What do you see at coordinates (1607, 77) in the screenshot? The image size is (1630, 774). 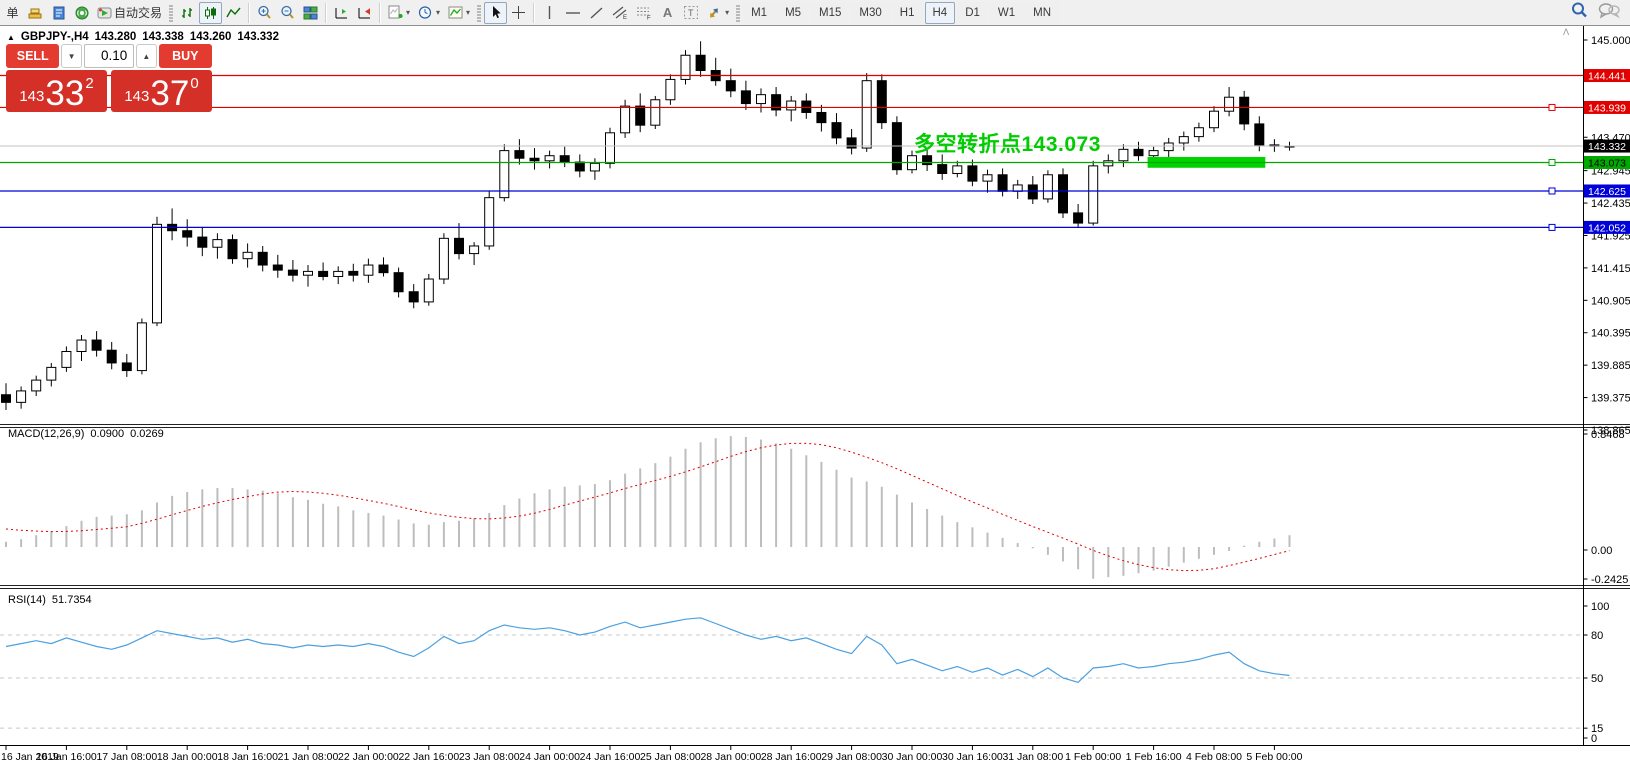 I see `price-badge-label: 144.441` at bounding box center [1607, 77].